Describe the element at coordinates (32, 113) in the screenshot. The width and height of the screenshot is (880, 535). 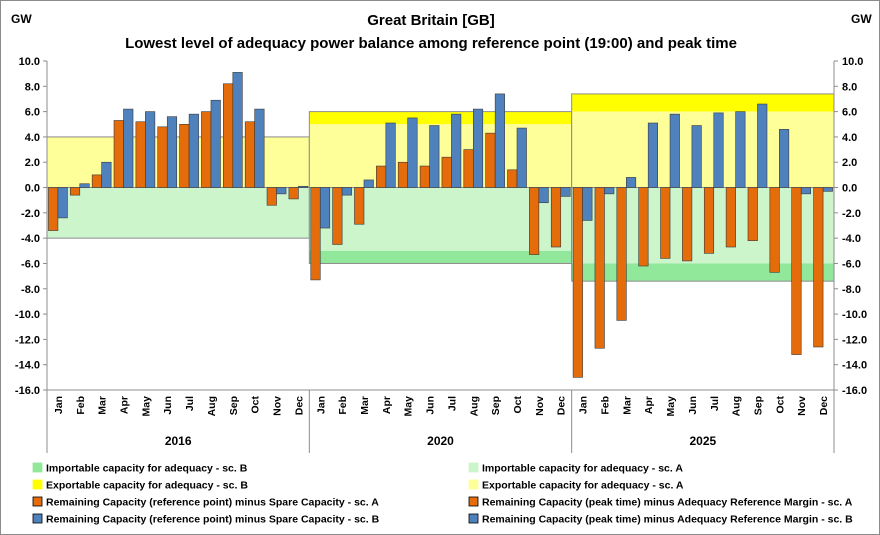
I see `y-tick-label-left: 6.0` at that location.